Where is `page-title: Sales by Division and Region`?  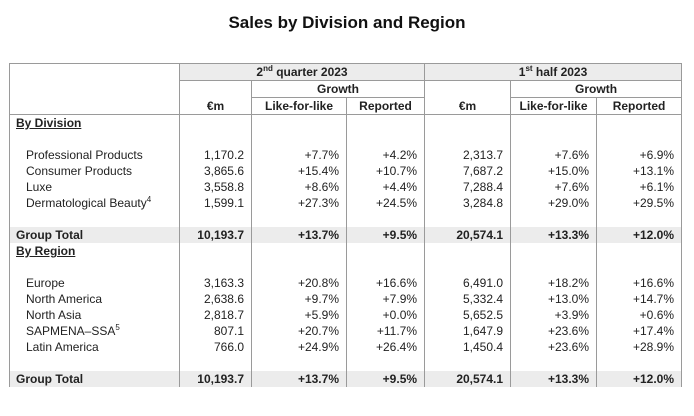
page-title: Sales by Division and Region is located at coordinates (347, 22).